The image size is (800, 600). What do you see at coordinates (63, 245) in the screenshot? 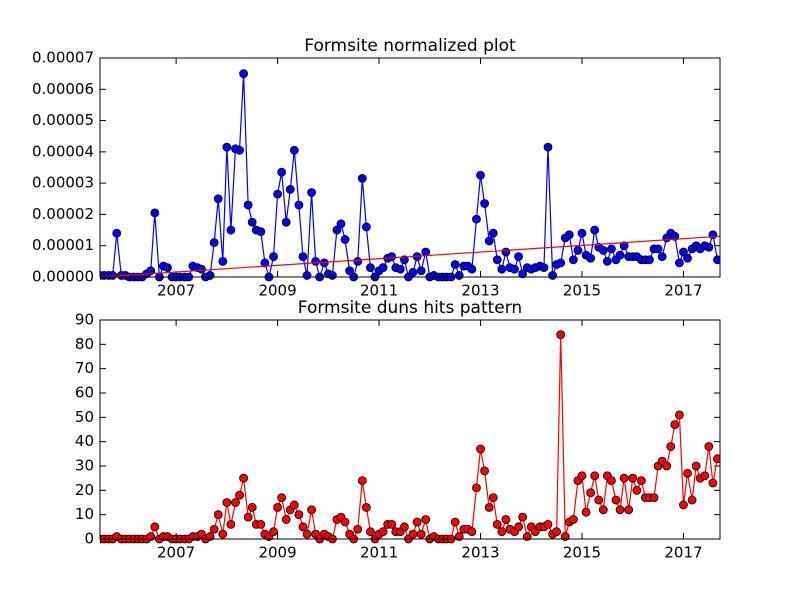
I see `y-tick-label: 0.00001` at bounding box center [63, 245].